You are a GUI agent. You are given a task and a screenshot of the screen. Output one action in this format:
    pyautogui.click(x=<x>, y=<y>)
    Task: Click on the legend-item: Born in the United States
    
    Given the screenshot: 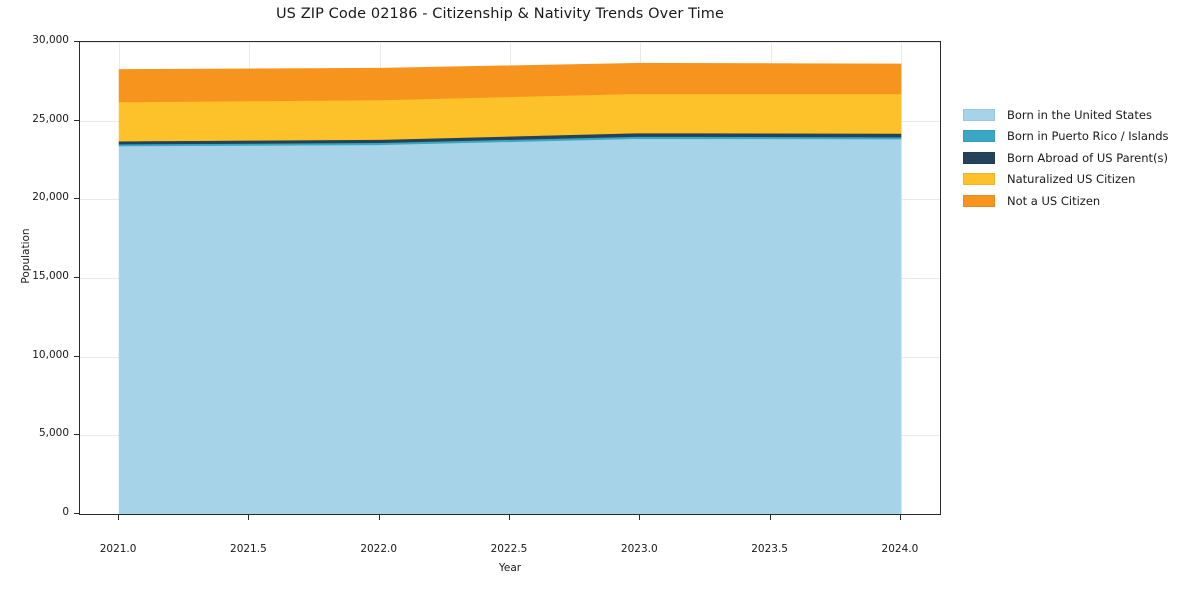 What is the action you would take?
    pyautogui.click(x=1066, y=115)
    